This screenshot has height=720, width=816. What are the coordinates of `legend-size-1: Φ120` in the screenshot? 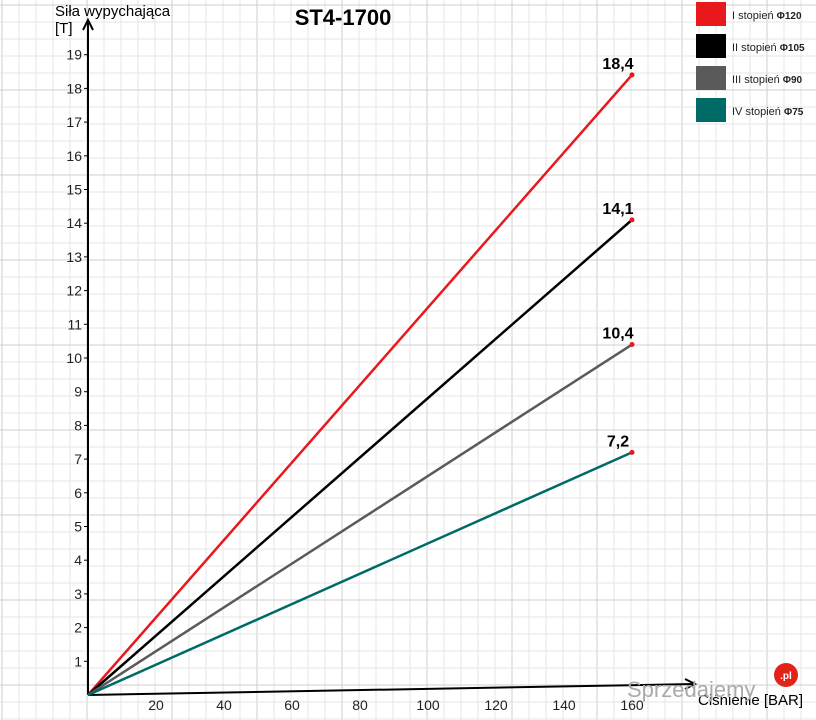 It's located at (789, 16).